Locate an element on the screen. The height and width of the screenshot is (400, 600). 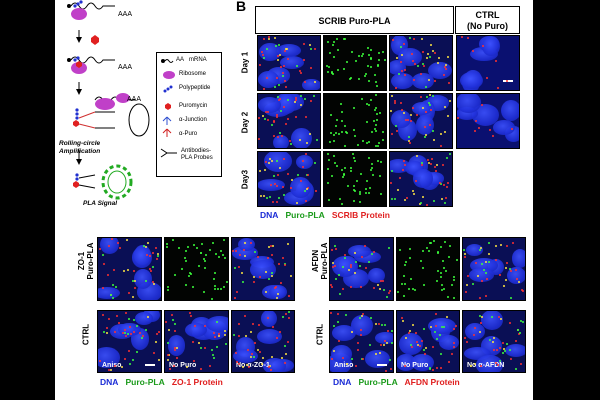
pla-signal-label: PLA Signal is located at coordinates (100, 203).